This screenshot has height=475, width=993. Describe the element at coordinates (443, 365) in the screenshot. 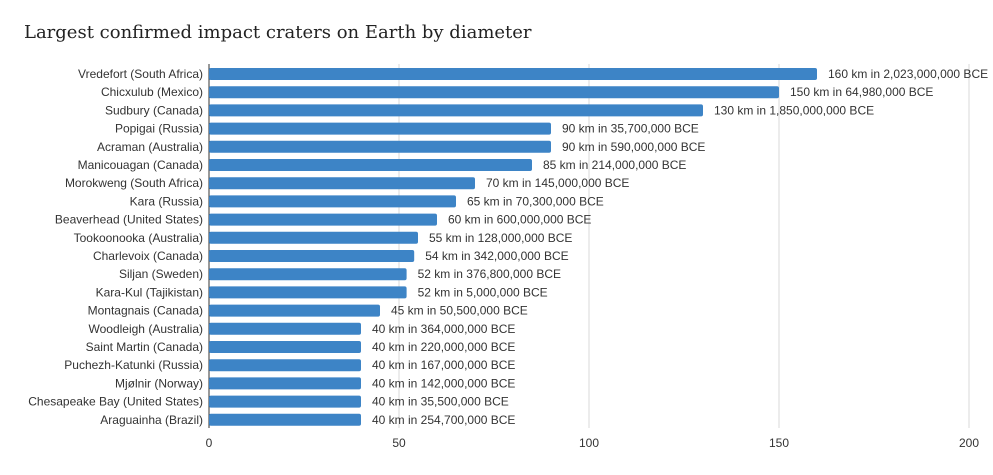

I see `data-label: 40 km in 167,000,000 BCE` at that location.